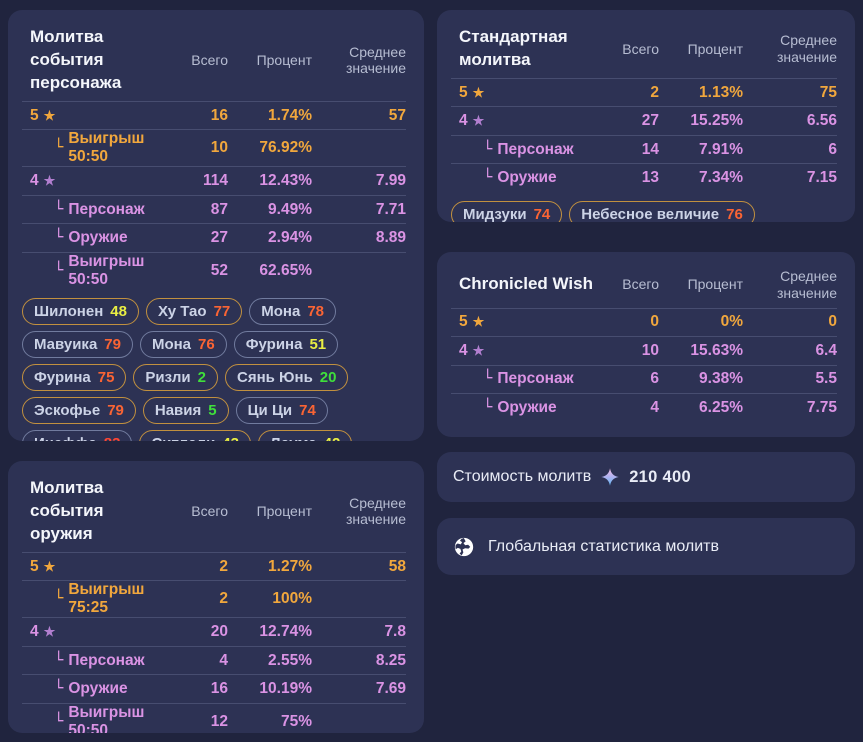 The height and width of the screenshot is (742, 863). Describe the element at coordinates (285, 181) in the screenshot. I see `row-percent: 12.43%` at that location.